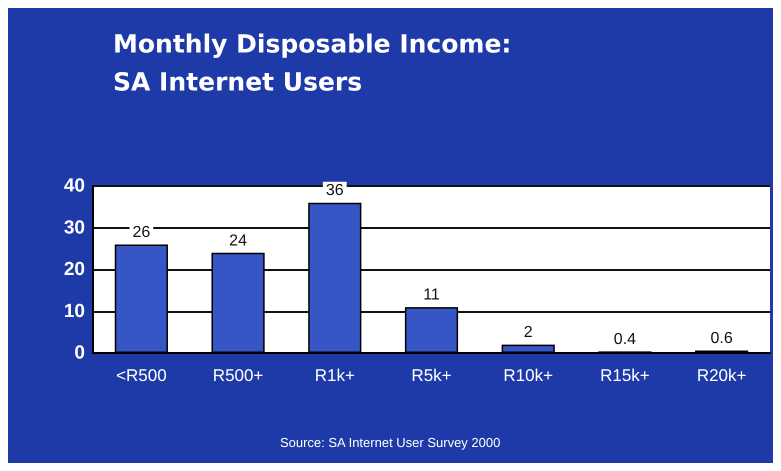  What do you see at coordinates (74, 269) in the screenshot?
I see `y-tick-label: 20` at bounding box center [74, 269].